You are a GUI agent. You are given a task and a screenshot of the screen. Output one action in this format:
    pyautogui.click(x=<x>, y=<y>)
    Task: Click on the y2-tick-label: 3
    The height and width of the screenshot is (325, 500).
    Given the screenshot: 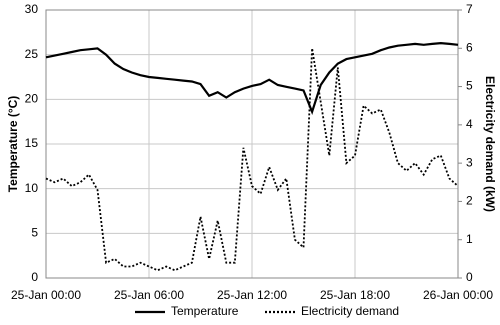 What is the action you would take?
    pyautogui.click(x=469, y=162)
    